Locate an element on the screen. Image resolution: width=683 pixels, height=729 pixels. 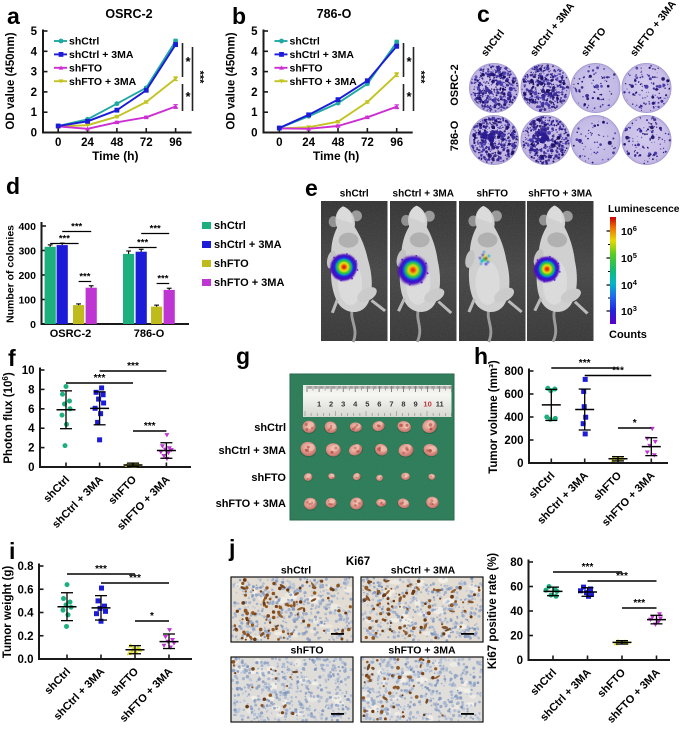
svg-text: g is located at coordinates (243, 356).